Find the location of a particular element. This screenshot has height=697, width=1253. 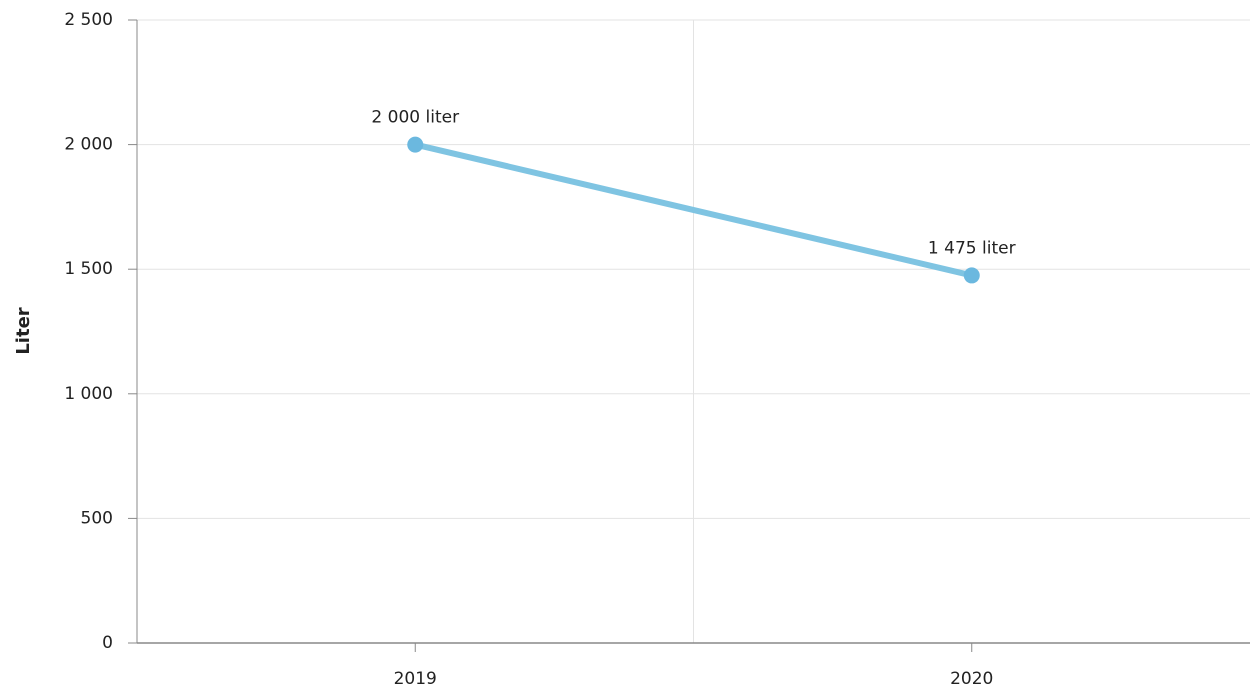

y-tick-label: 2 500 is located at coordinates (88, 20).